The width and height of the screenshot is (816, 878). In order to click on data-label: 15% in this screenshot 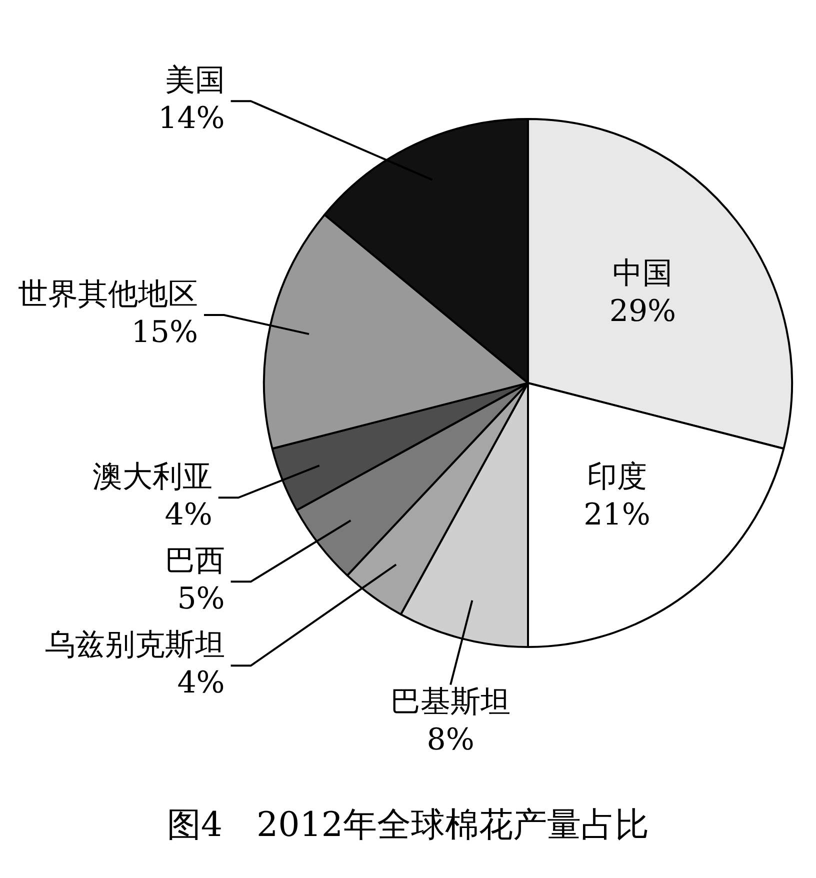, I will do `click(164, 332)`.